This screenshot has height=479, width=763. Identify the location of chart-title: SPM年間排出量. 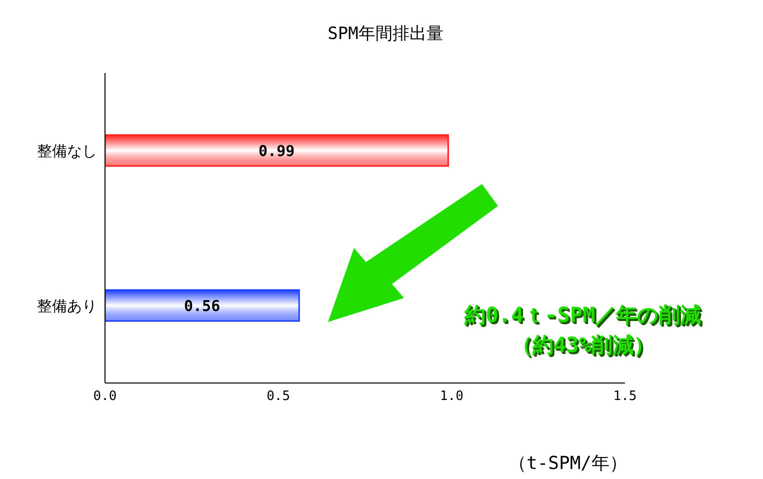
(385, 34).